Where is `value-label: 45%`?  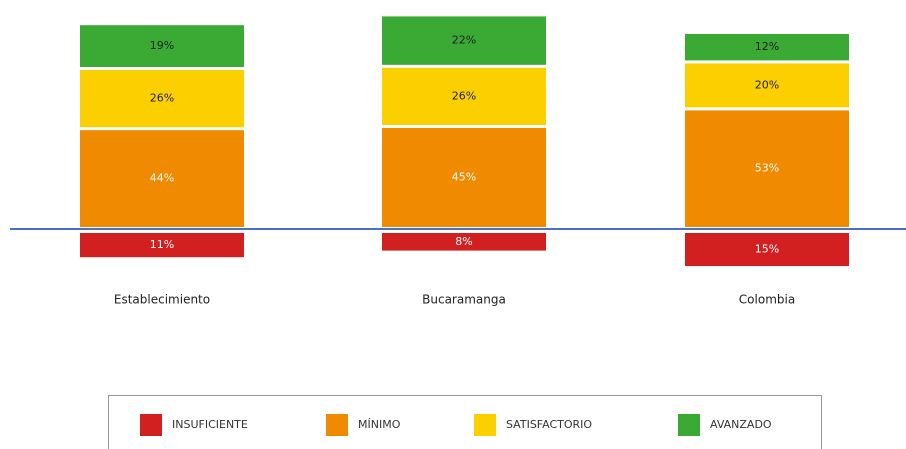
value-label: 45% is located at coordinates (464, 177).